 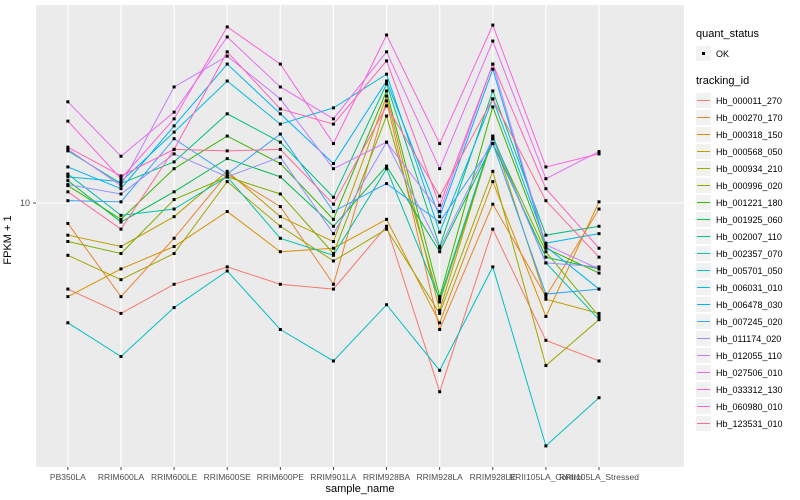 I want to click on legend-item-Hb_000318_150: Hb_000318_150, so click(x=748, y=134).